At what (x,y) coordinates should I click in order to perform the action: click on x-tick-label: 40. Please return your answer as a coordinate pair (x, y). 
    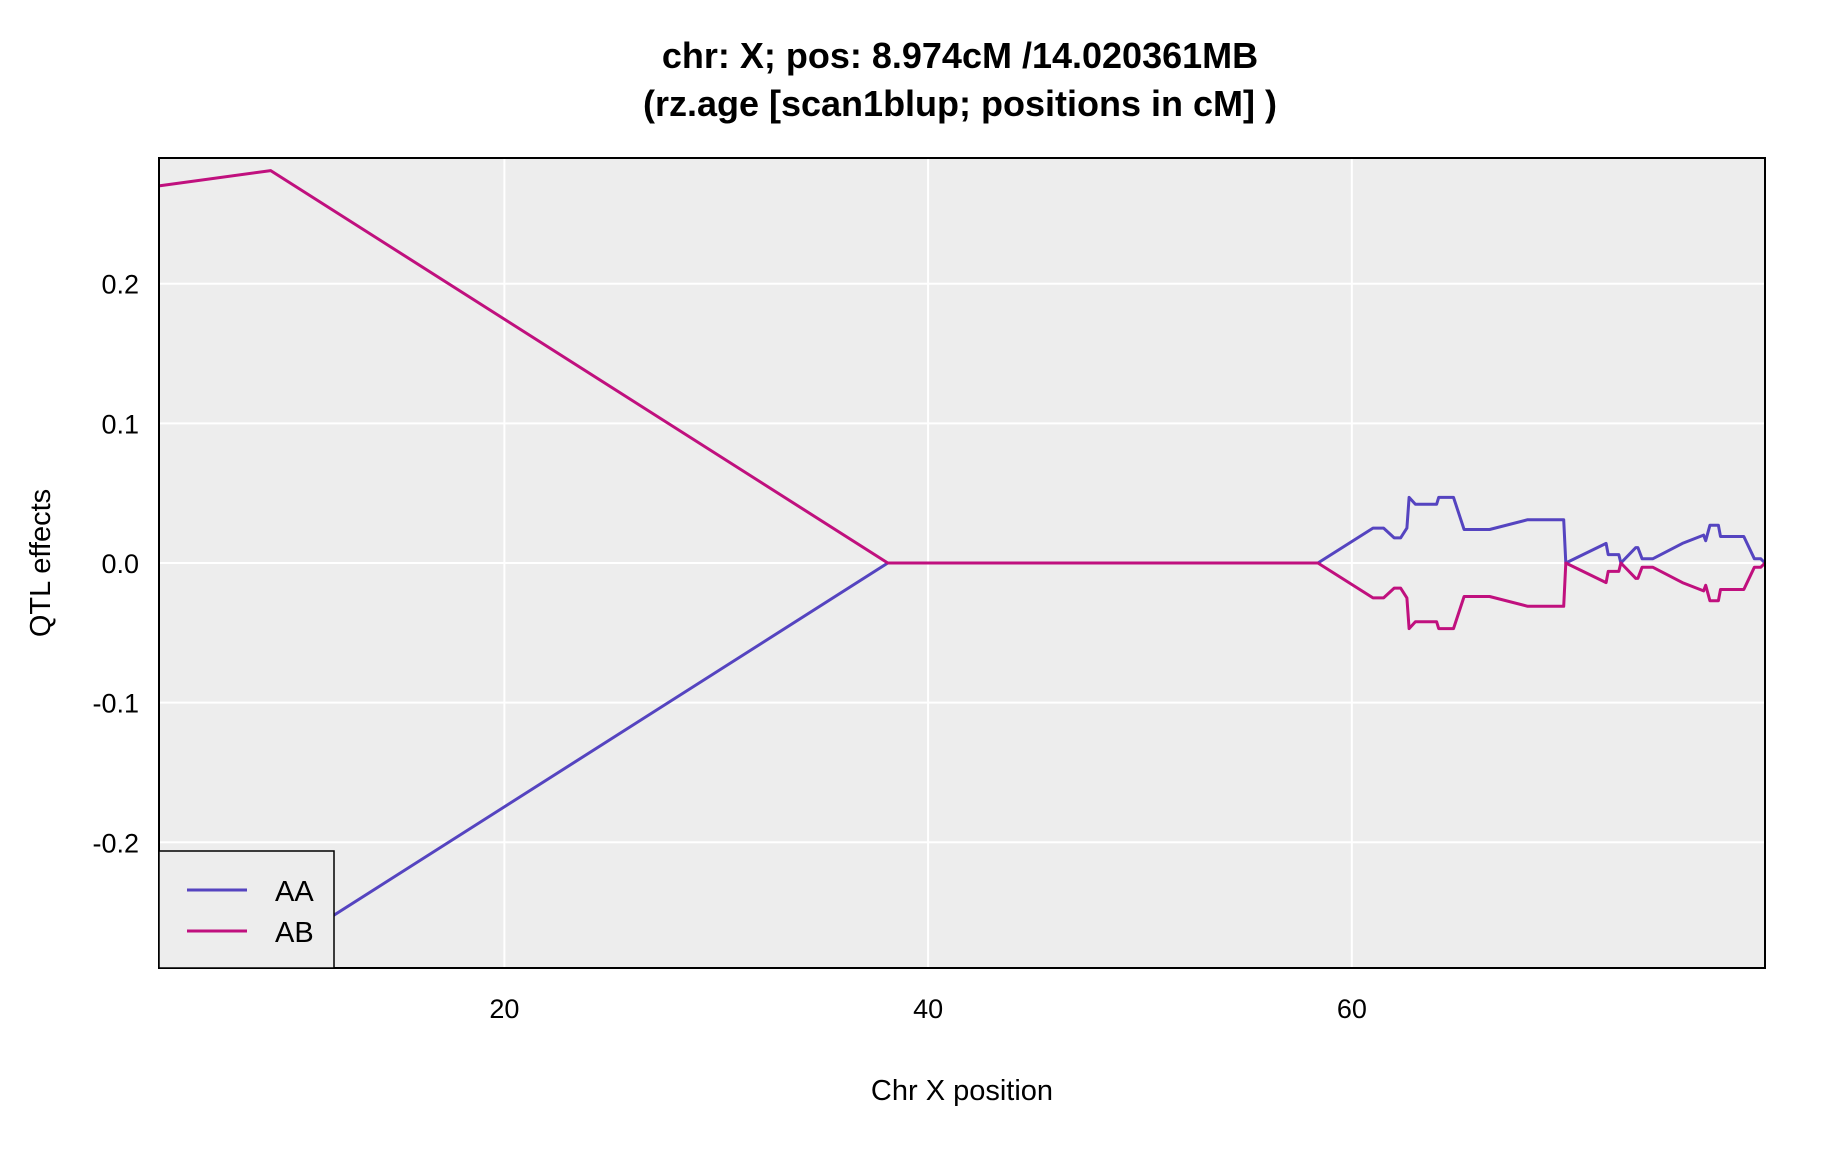
    Looking at the image, I should click on (928, 1009).